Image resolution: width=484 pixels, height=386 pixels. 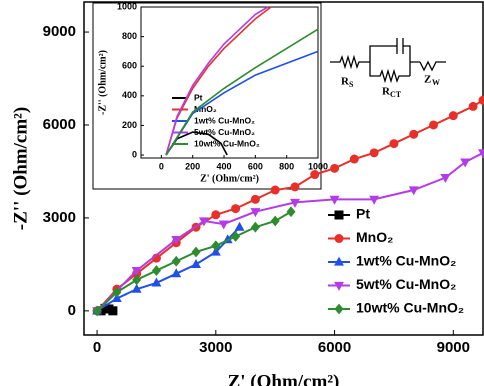 What do you see at coordinates (215, 347) in the screenshot?
I see `x-tick-label: 3000` at bounding box center [215, 347].